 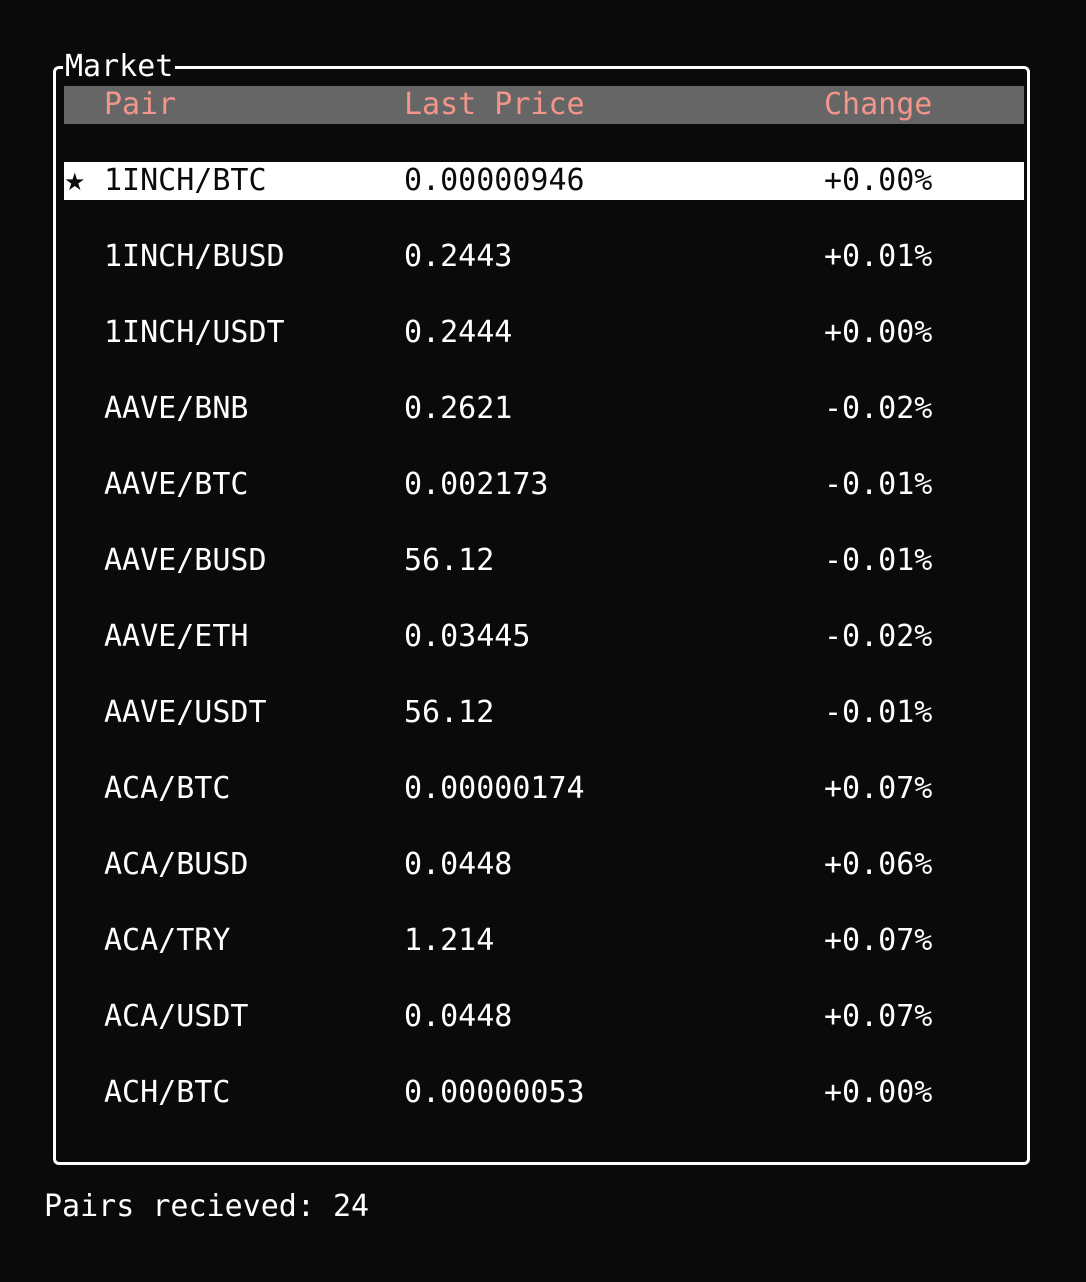 I want to click on last-price-cell: 0.2444, so click(x=458, y=332).